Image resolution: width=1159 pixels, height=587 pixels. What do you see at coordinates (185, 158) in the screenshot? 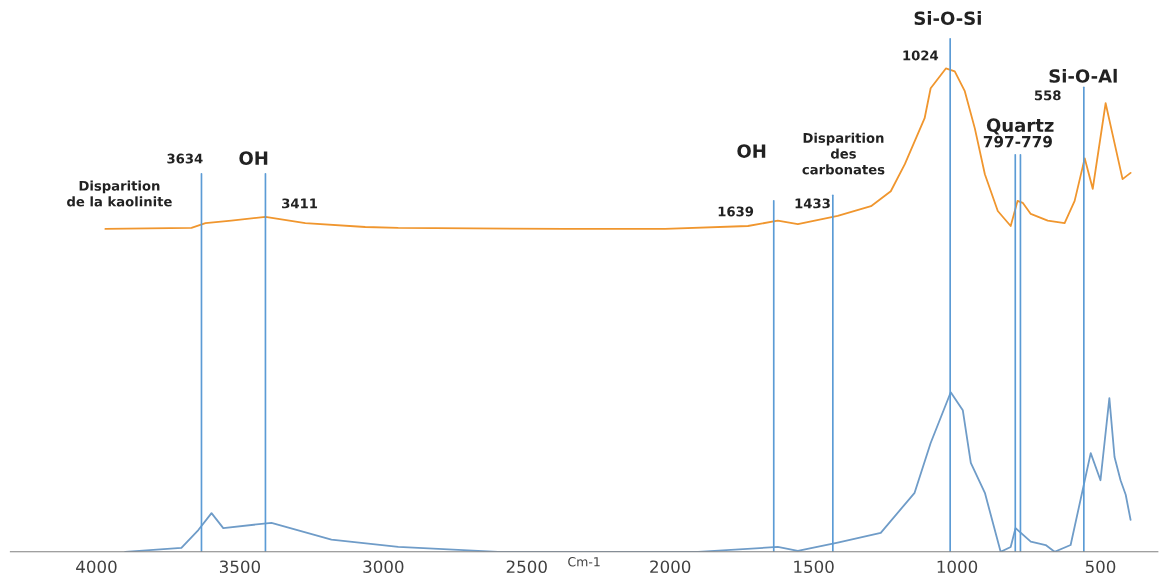
I see `annotation: 3634` at bounding box center [185, 158].